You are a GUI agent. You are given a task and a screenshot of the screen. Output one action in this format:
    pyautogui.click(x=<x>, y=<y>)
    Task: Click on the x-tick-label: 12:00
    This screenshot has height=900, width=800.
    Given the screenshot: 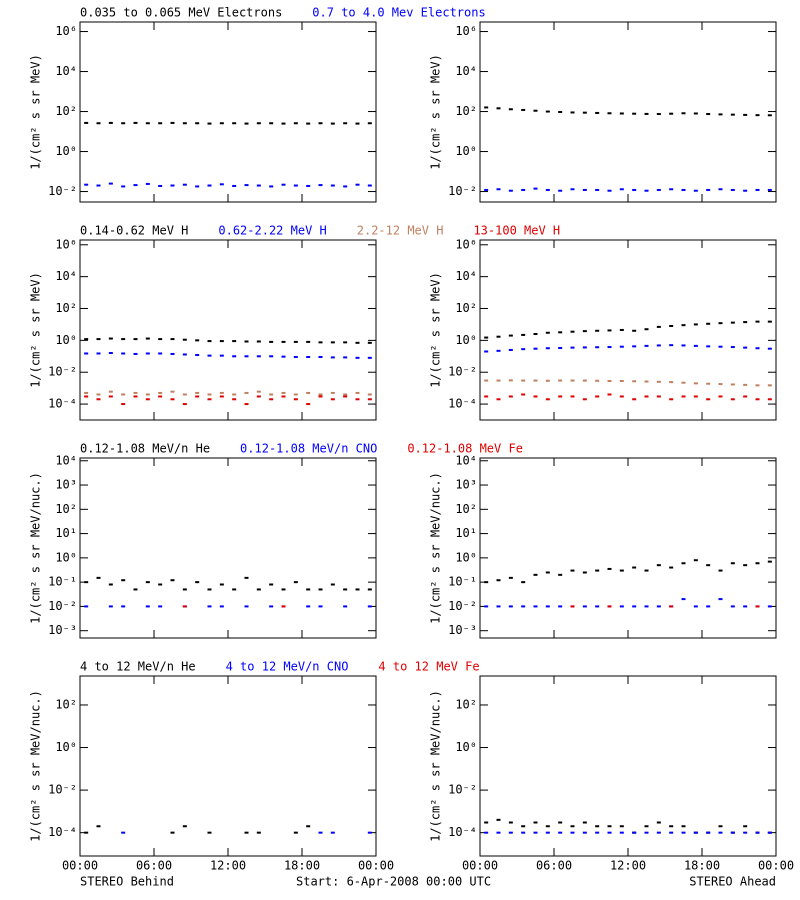 What is the action you would take?
    pyautogui.click(x=228, y=866)
    